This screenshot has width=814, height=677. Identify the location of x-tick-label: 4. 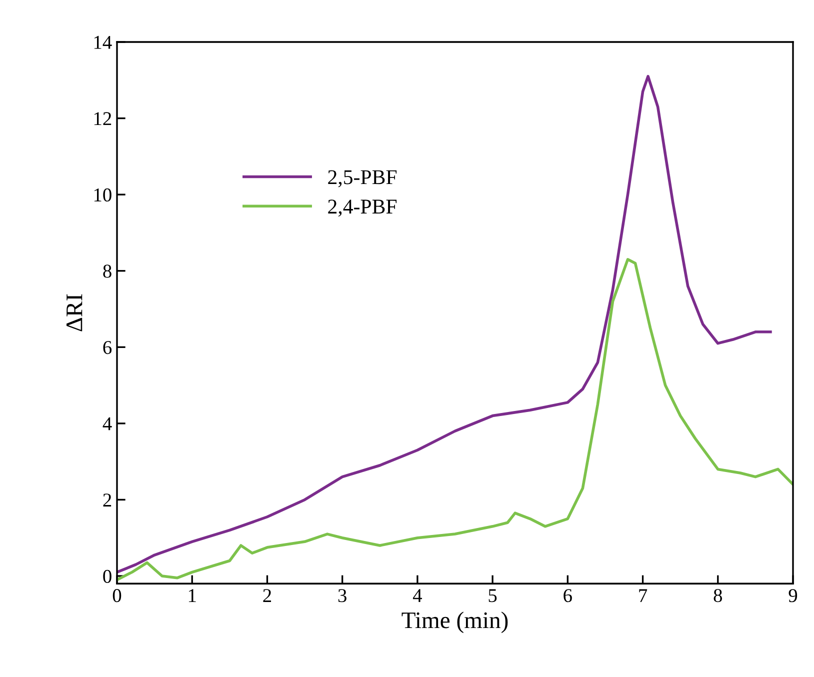
(417, 595).